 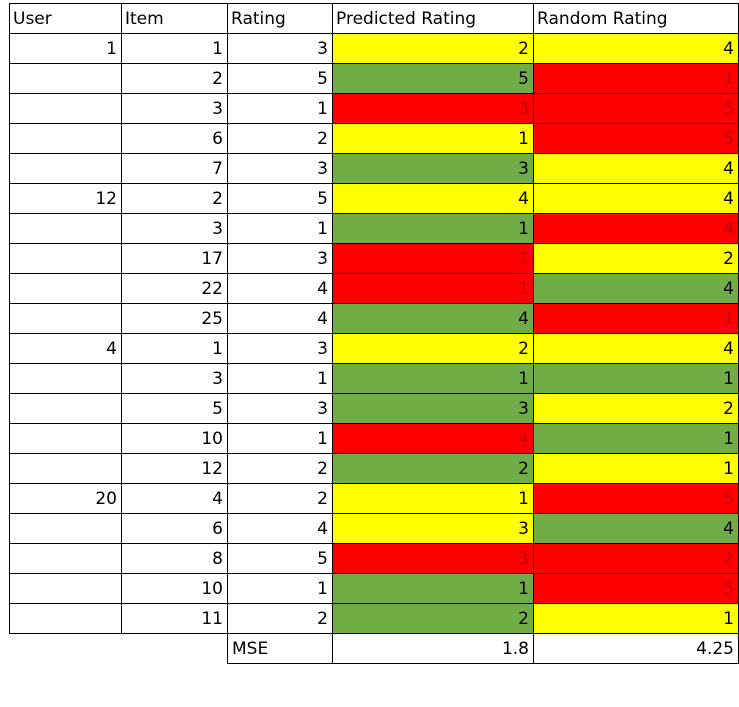 What do you see at coordinates (174, 168) in the screenshot?
I see `cell-item: 7` at bounding box center [174, 168].